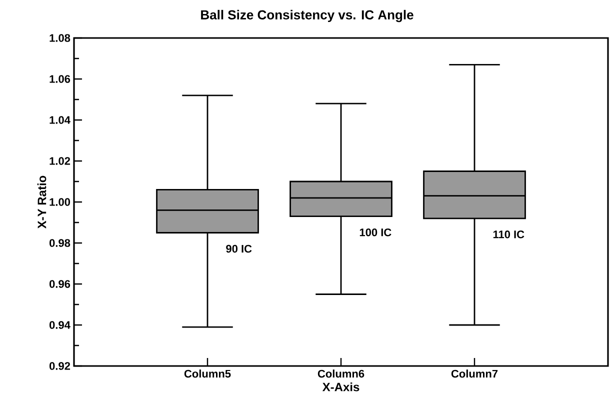 The image size is (610, 416). Describe the element at coordinates (508, 234) in the screenshot. I see `annotation: 110 IC` at that location.